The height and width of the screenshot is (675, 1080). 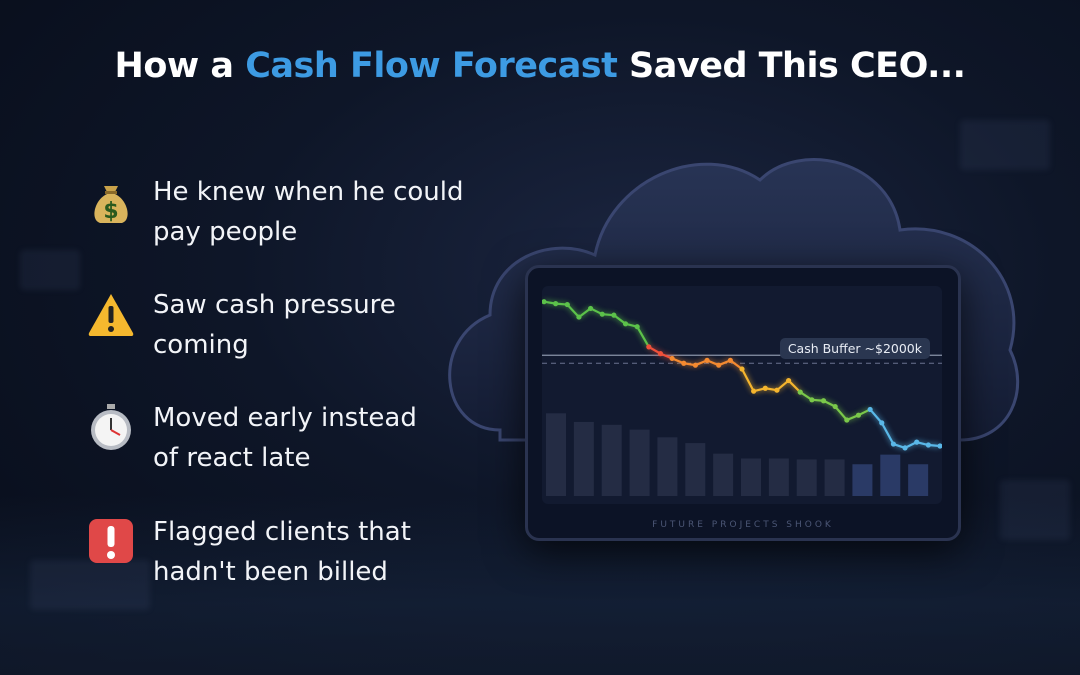 I want to click on bullet-item: Moved early instead of react late, so click(x=296, y=443).